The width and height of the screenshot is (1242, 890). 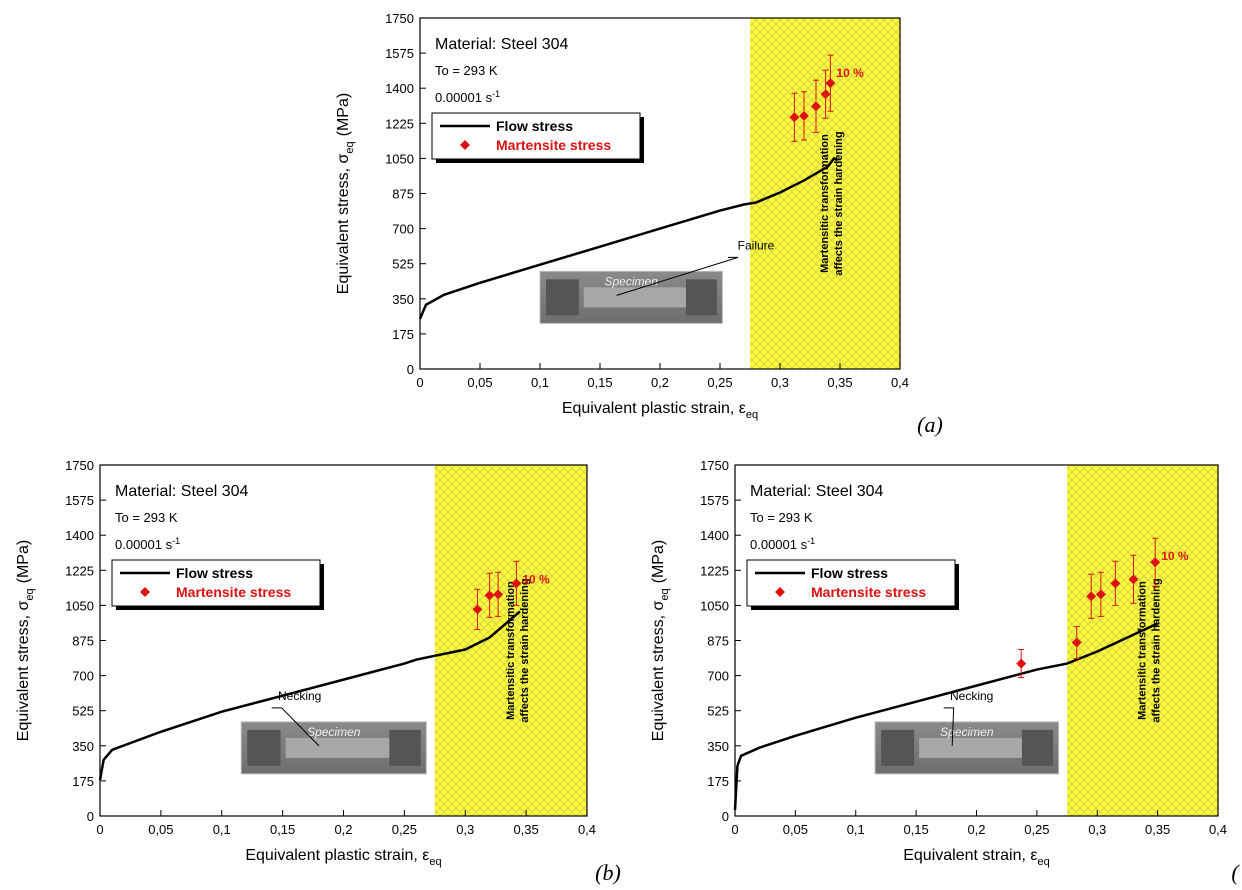 What do you see at coordinates (634, 297) in the screenshot?
I see `specimen-gauge` at bounding box center [634, 297].